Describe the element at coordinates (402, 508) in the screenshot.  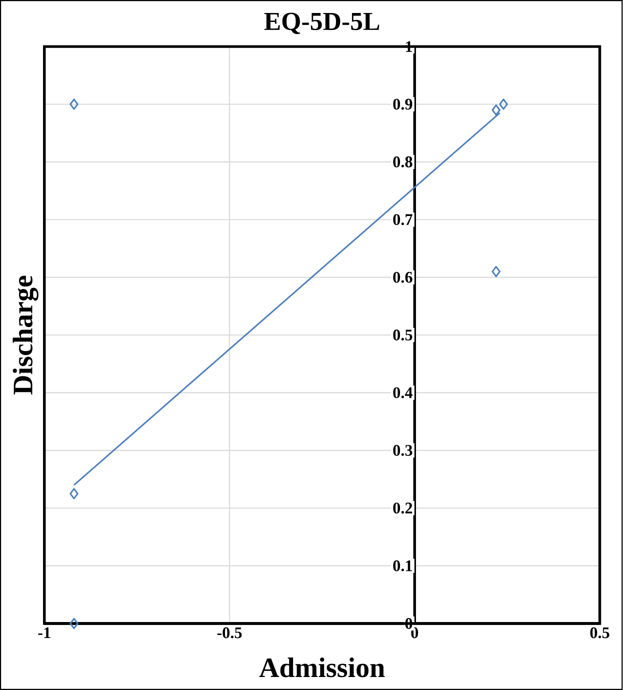
I see `y-tick-label: 0.2` at that location.